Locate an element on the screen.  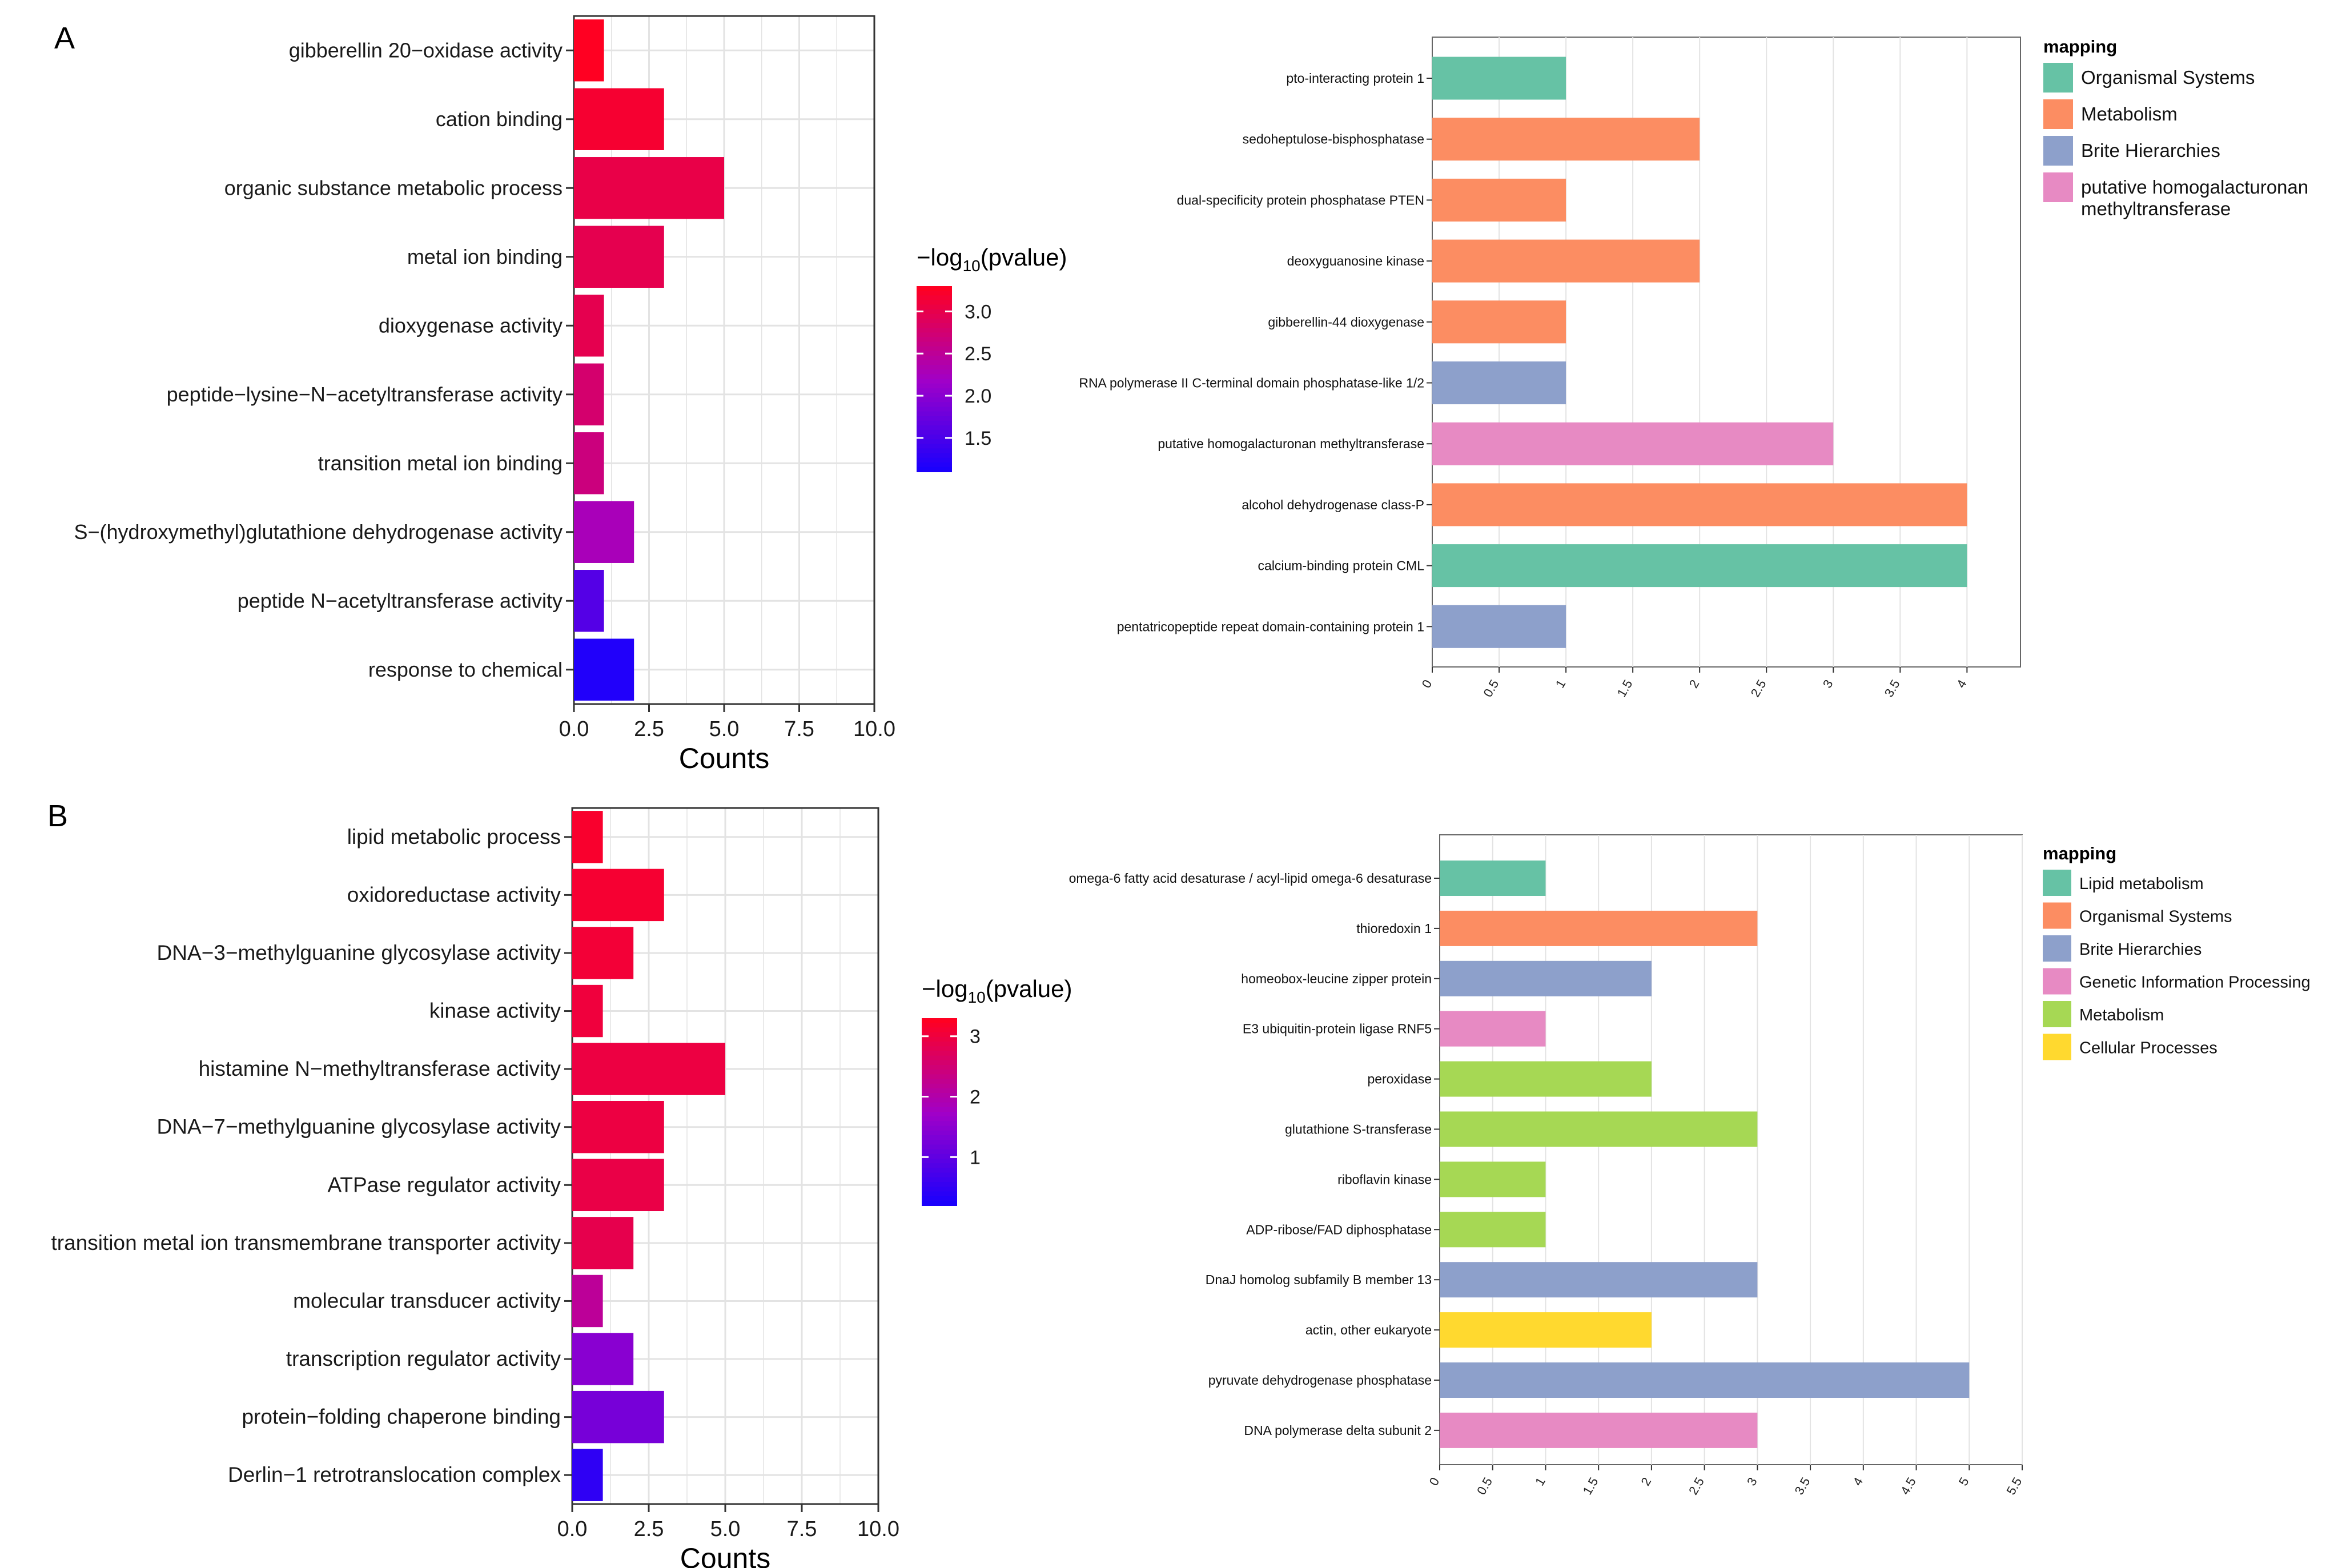
category-label: deoxyguanosine kinase is located at coordinates (1355, 261).